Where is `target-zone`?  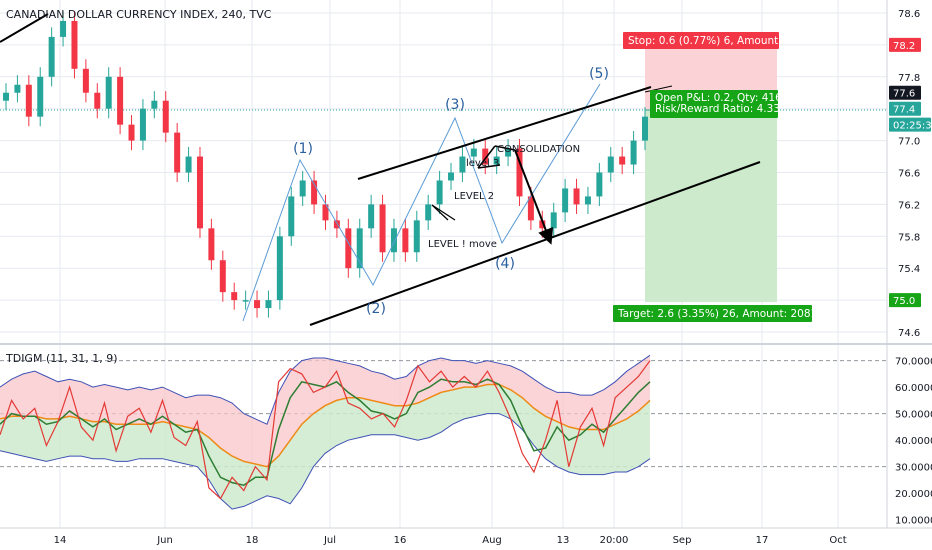 target-zone is located at coordinates (711, 206).